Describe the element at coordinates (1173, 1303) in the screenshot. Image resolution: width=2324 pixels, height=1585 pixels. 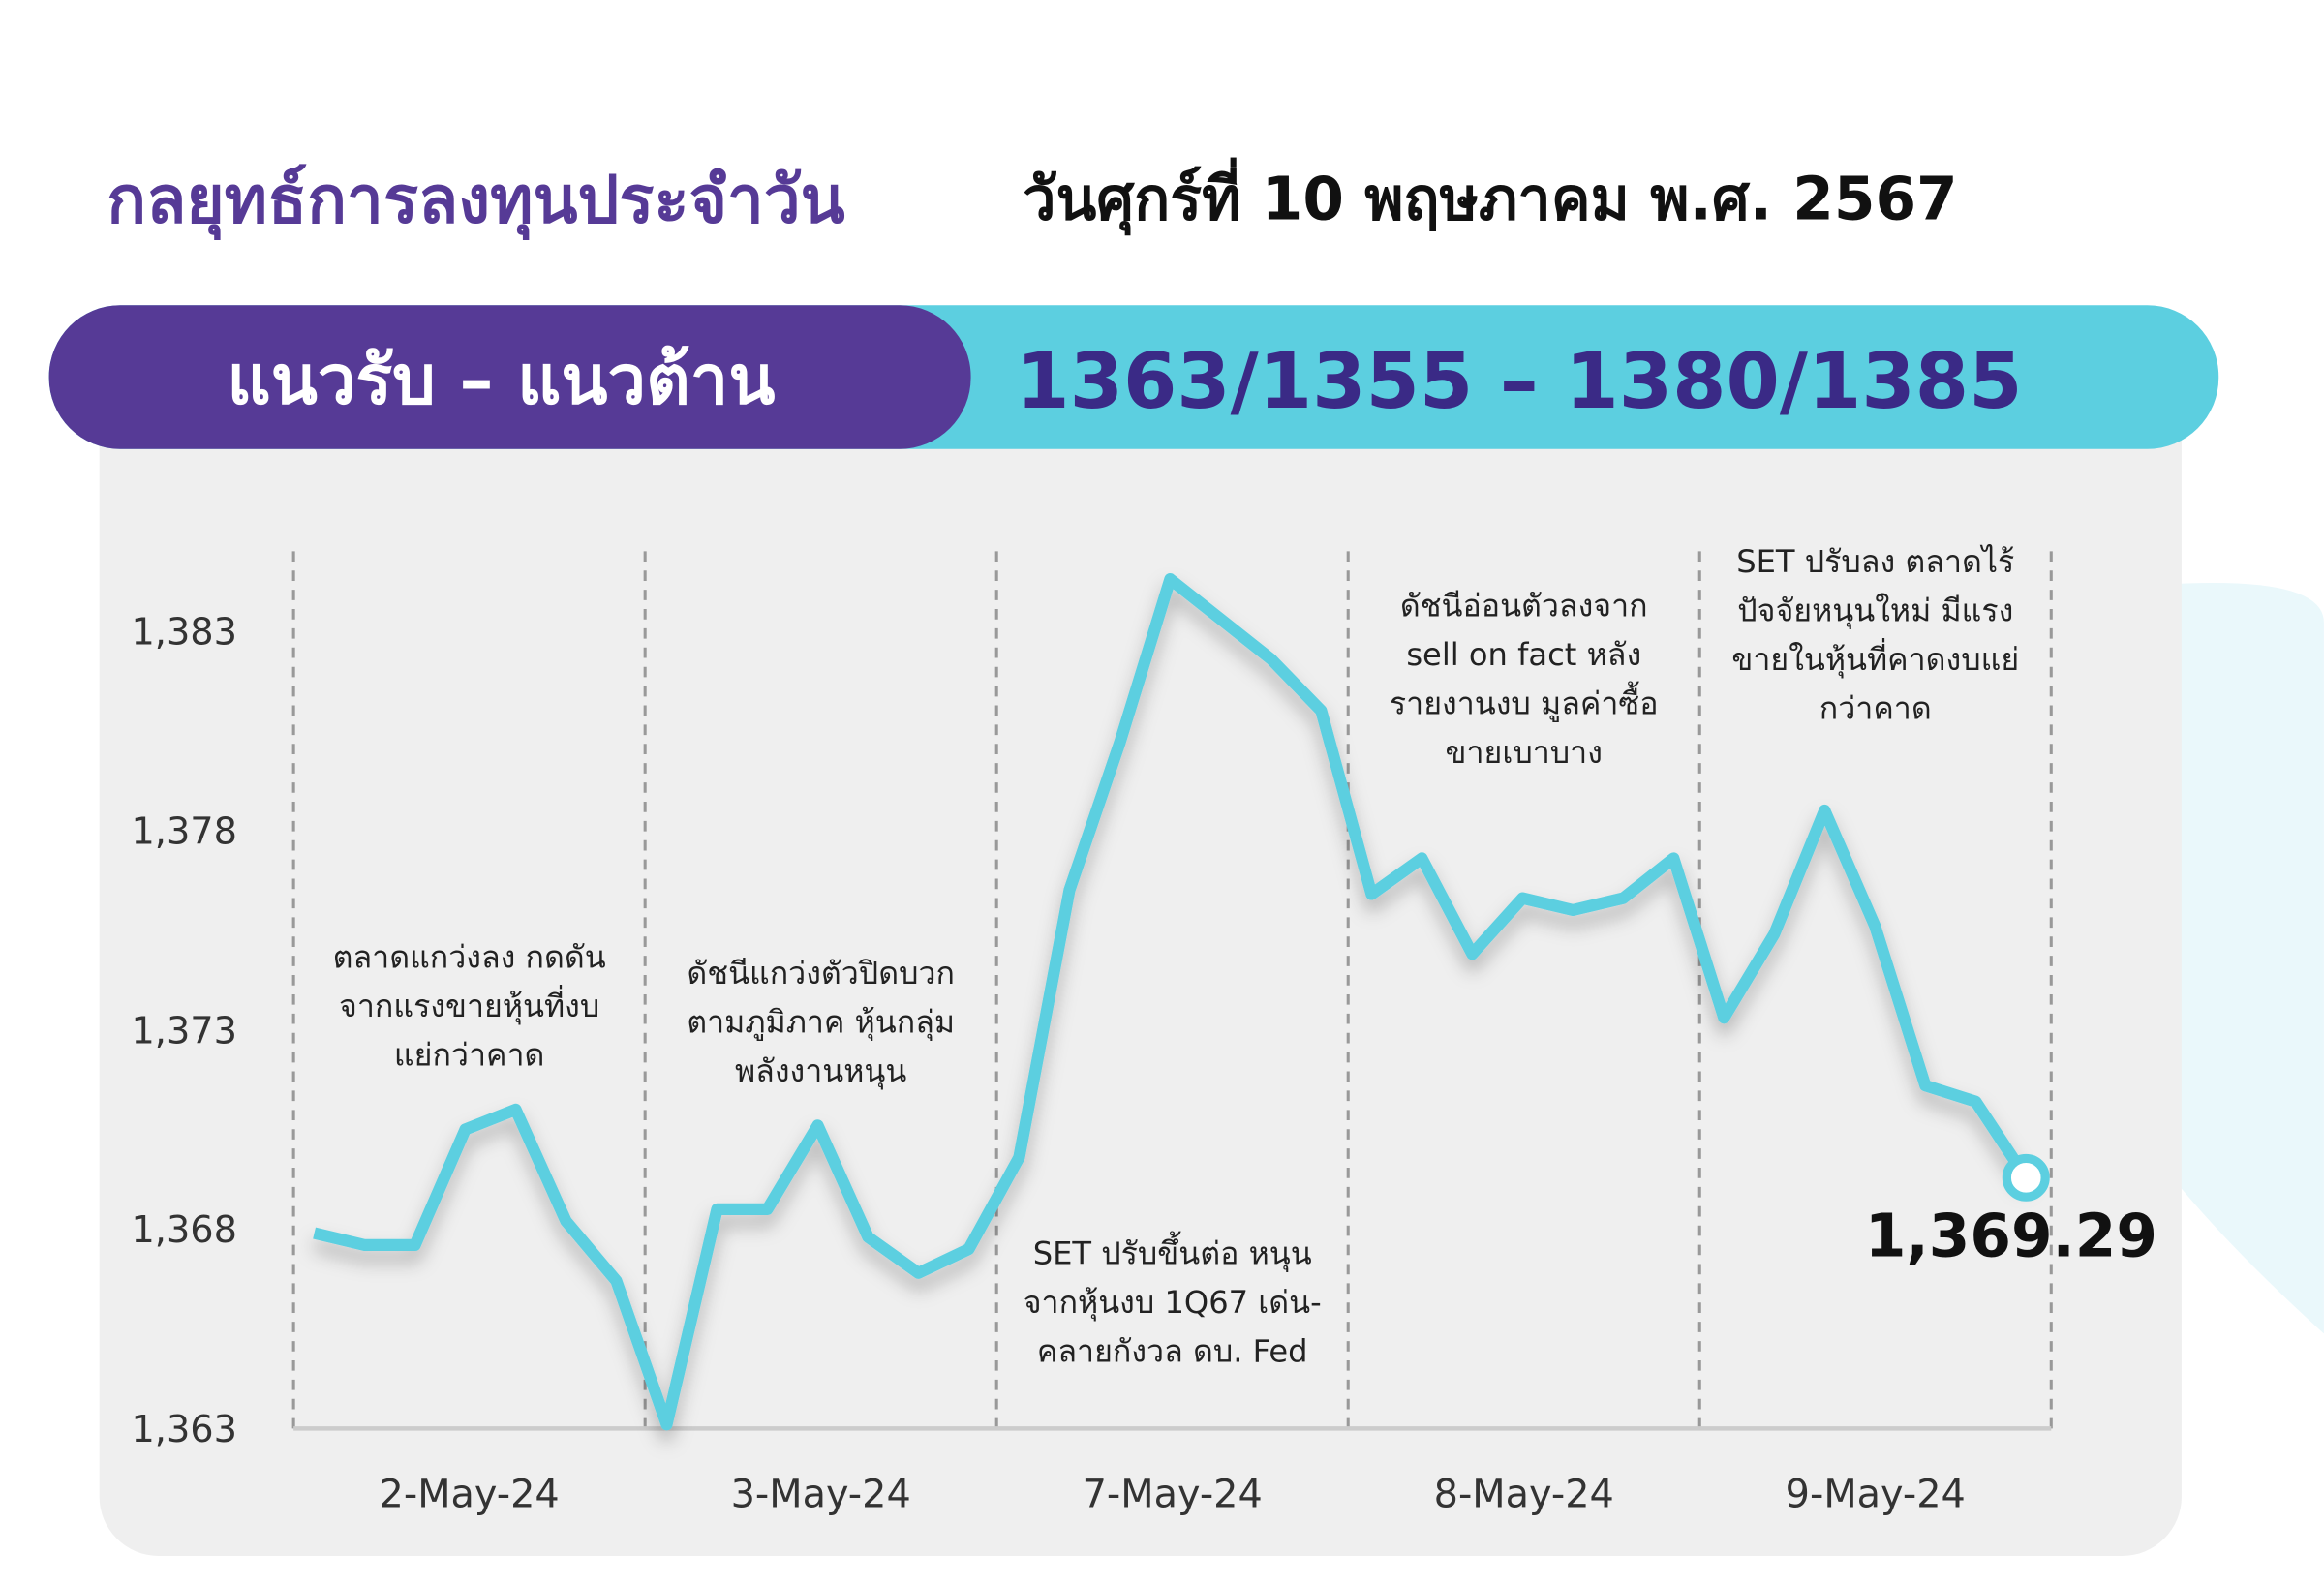
I see `annotation: จากหุ้นงบ 1Q67 เด่น-` at that location.